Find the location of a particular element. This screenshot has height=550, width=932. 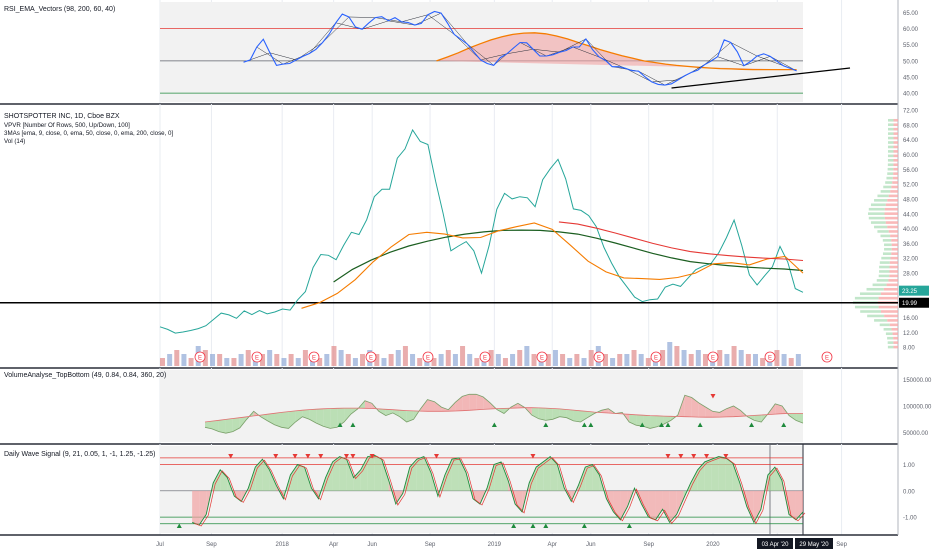

y-tick-label: 100000.00 is located at coordinates (917, 408).